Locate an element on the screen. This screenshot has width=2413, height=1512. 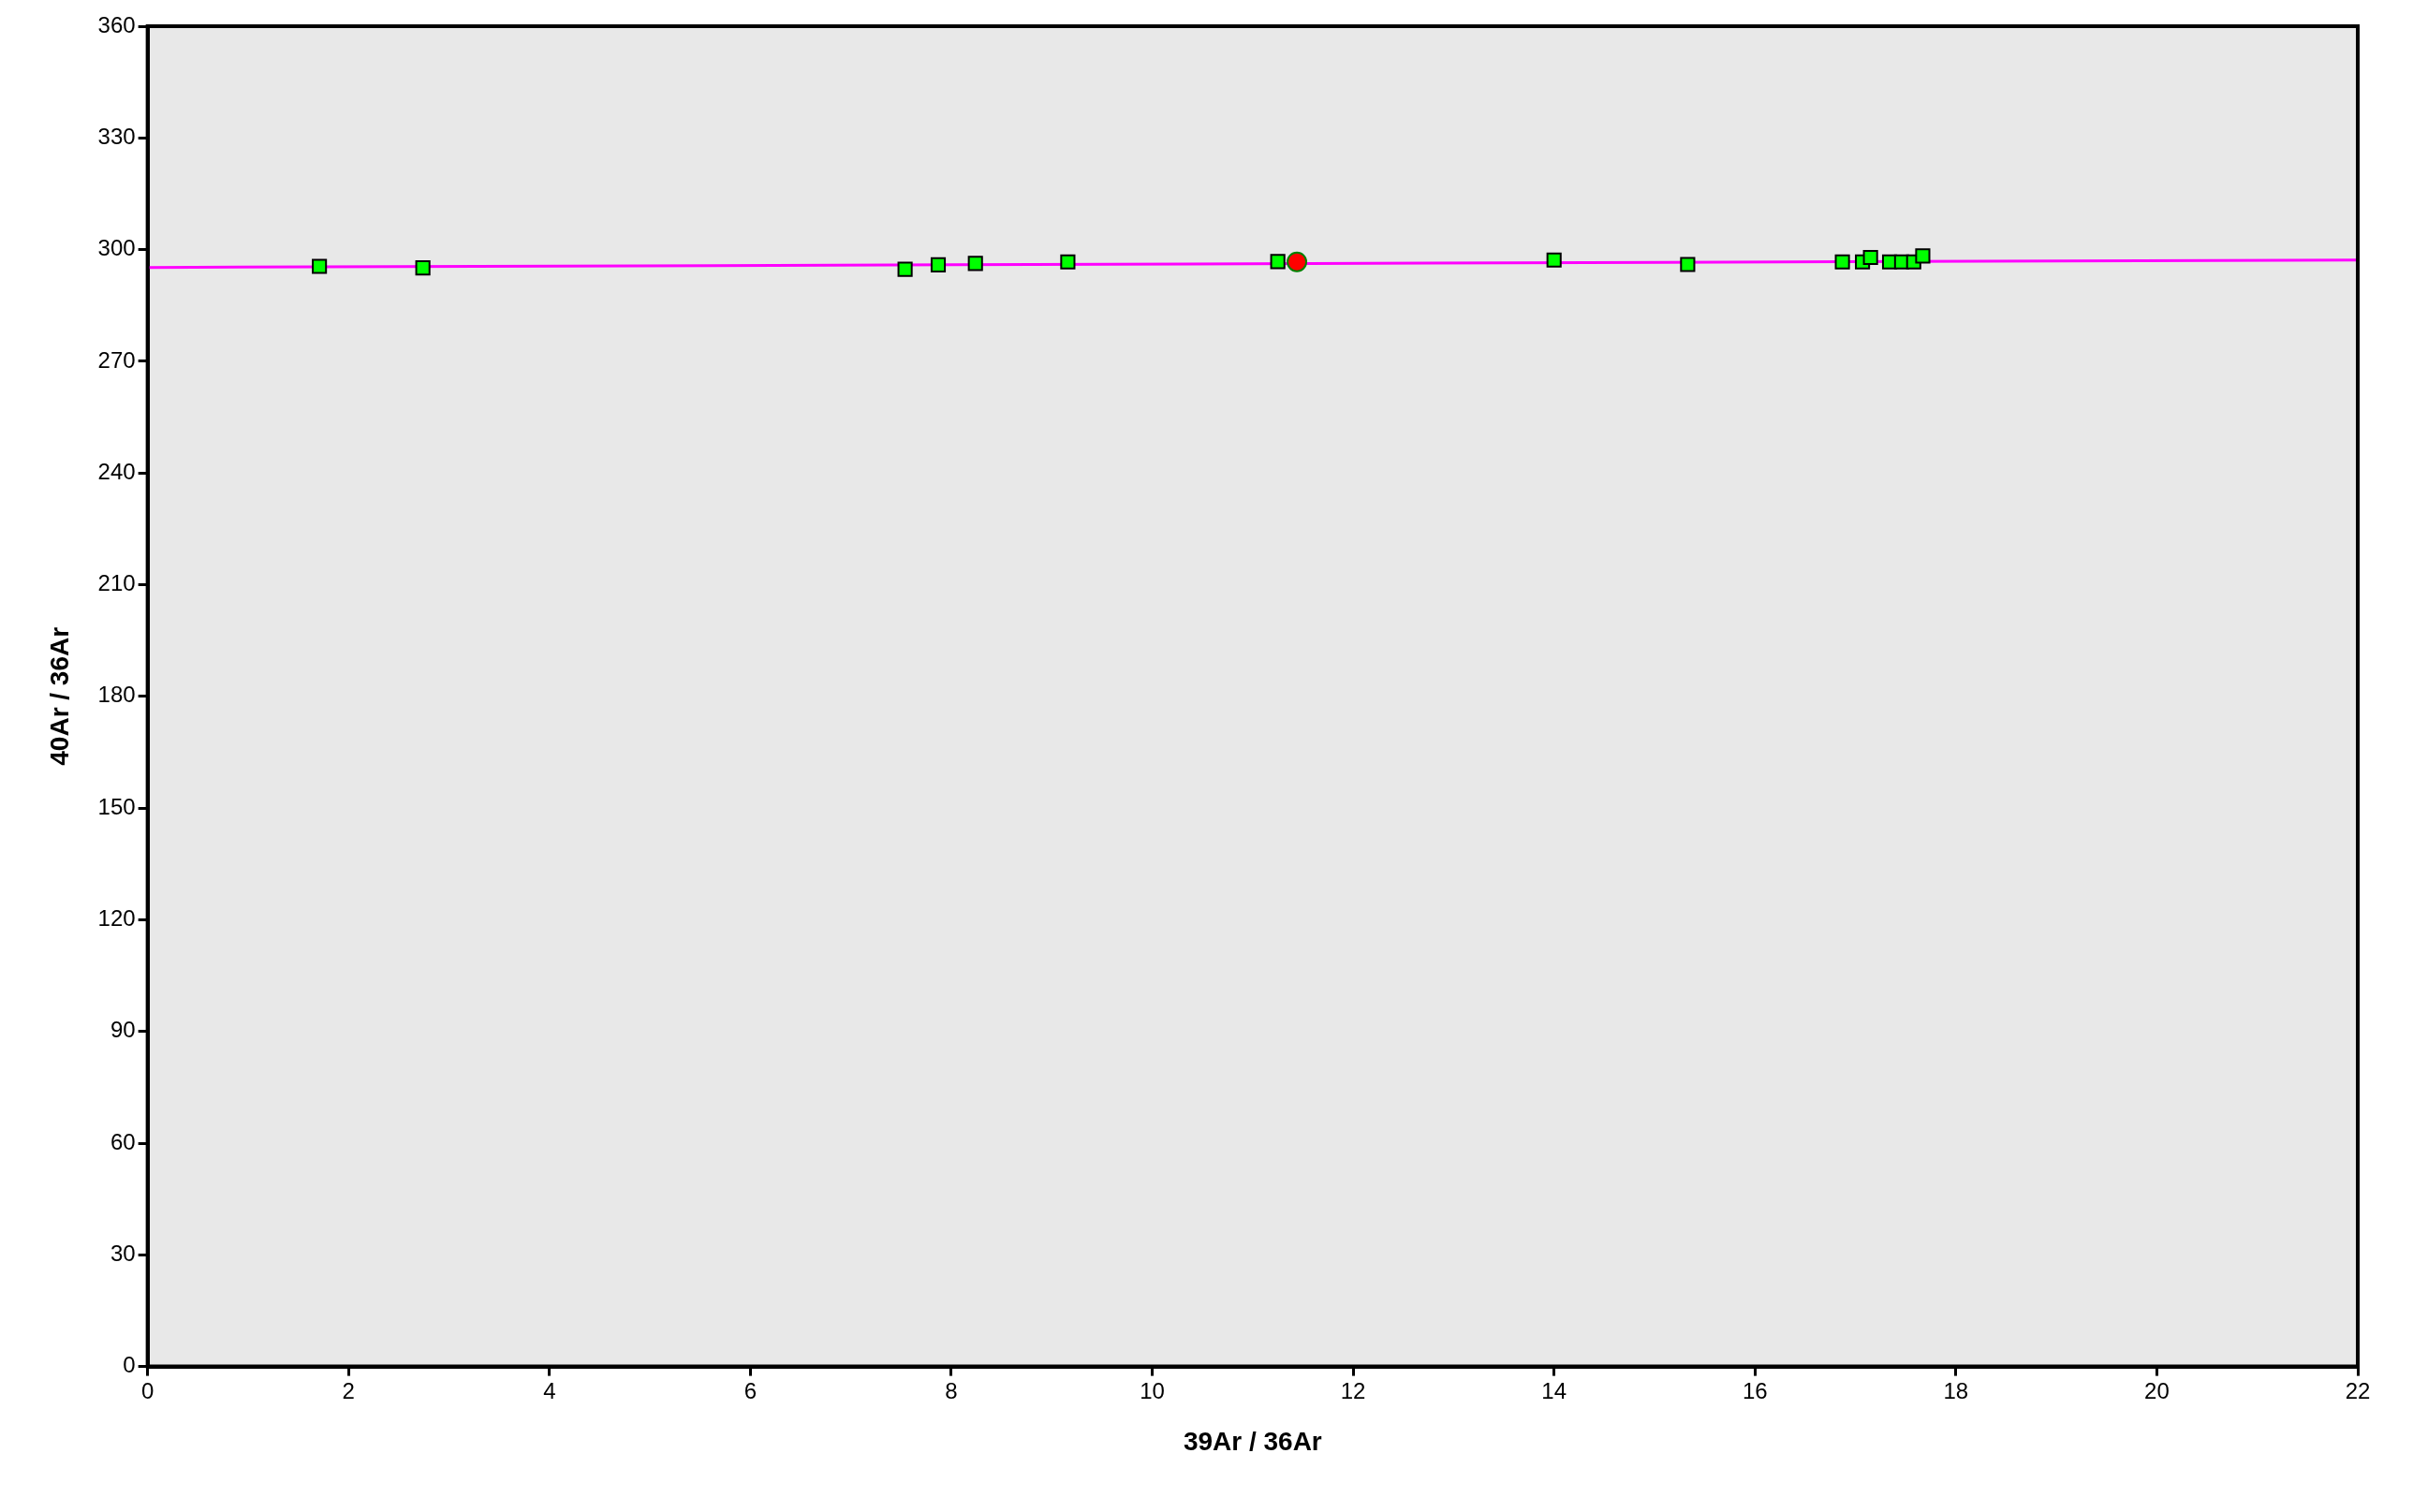
y-tick-label: 120 is located at coordinates (117, 918).